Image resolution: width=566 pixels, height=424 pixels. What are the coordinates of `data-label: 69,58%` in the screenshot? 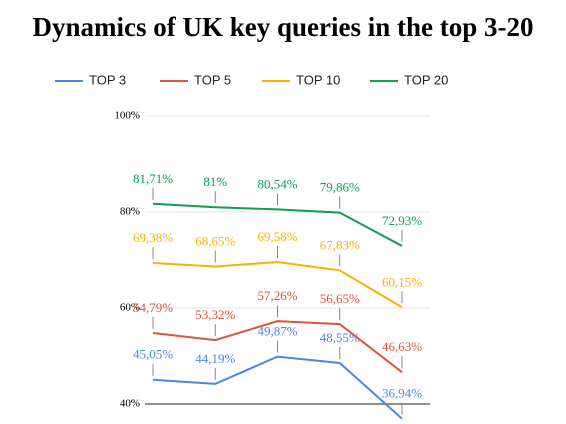 It's located at (277, 236).